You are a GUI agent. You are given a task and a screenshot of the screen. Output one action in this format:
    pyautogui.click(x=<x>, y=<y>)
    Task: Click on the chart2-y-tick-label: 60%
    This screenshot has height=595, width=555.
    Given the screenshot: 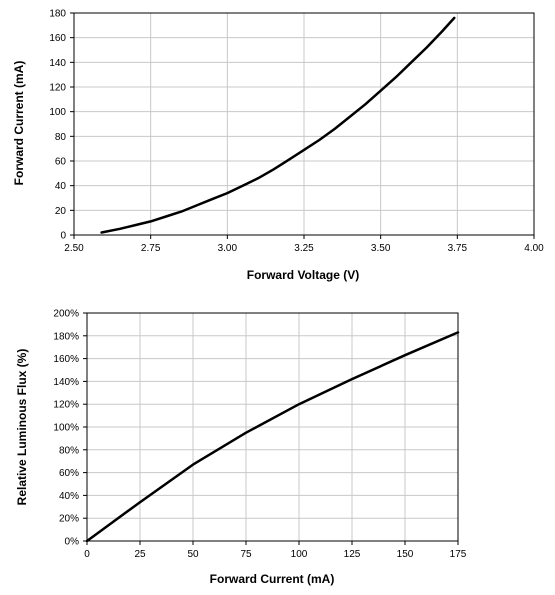 What is the action you would take?
    pyautogui.click(x=69, y=473)
    